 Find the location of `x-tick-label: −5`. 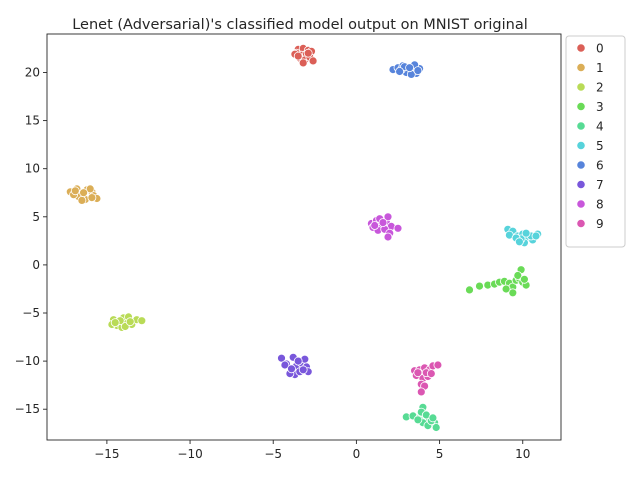

x-tick-label: −5 is located at coordinates (273, 454).